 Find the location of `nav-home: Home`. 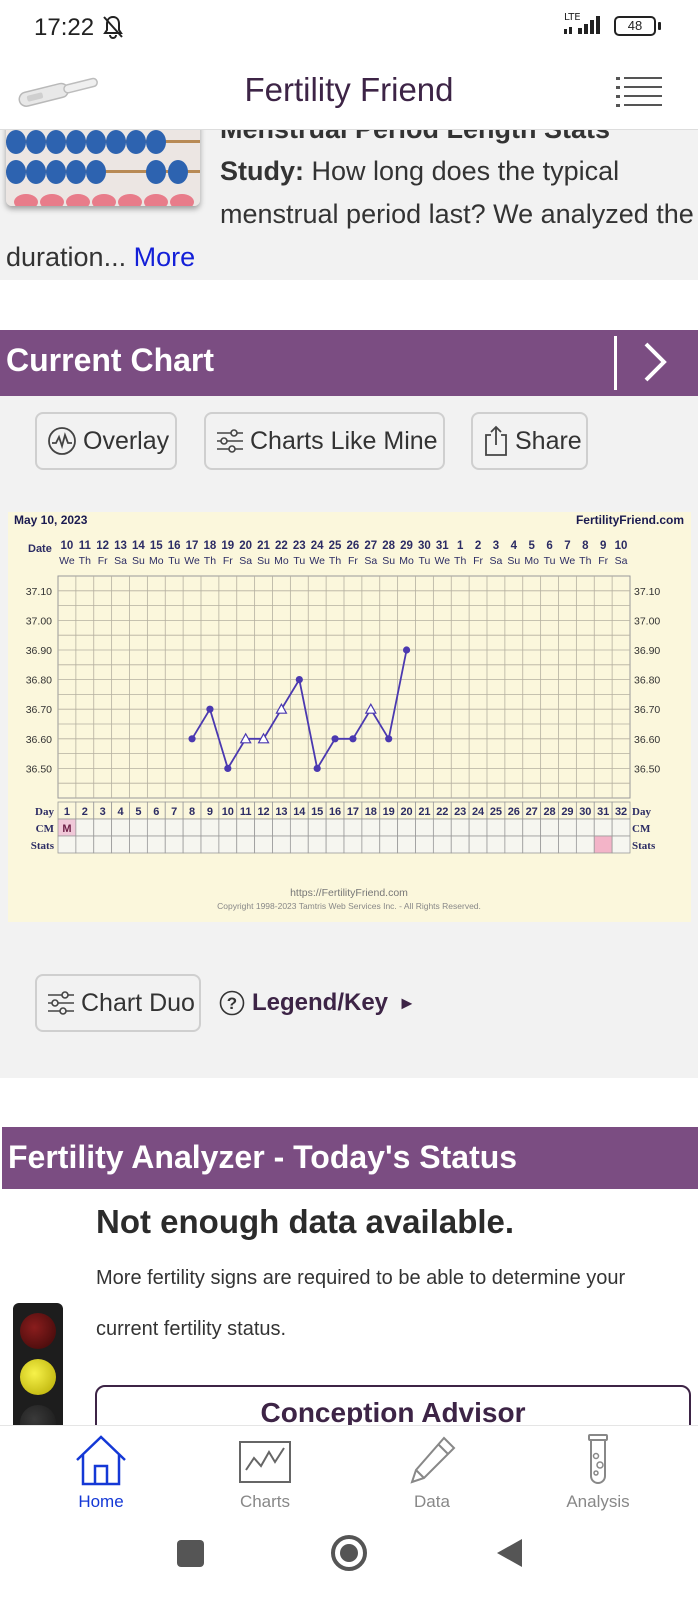

nav-home: Home is located at coordinates (101, 1477).